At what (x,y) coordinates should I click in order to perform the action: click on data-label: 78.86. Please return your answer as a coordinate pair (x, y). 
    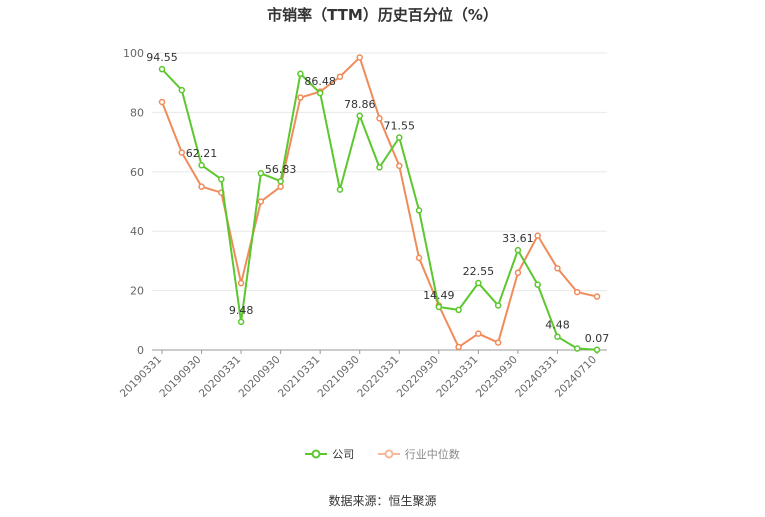
    Looking at the image, I should click on (360, 104).